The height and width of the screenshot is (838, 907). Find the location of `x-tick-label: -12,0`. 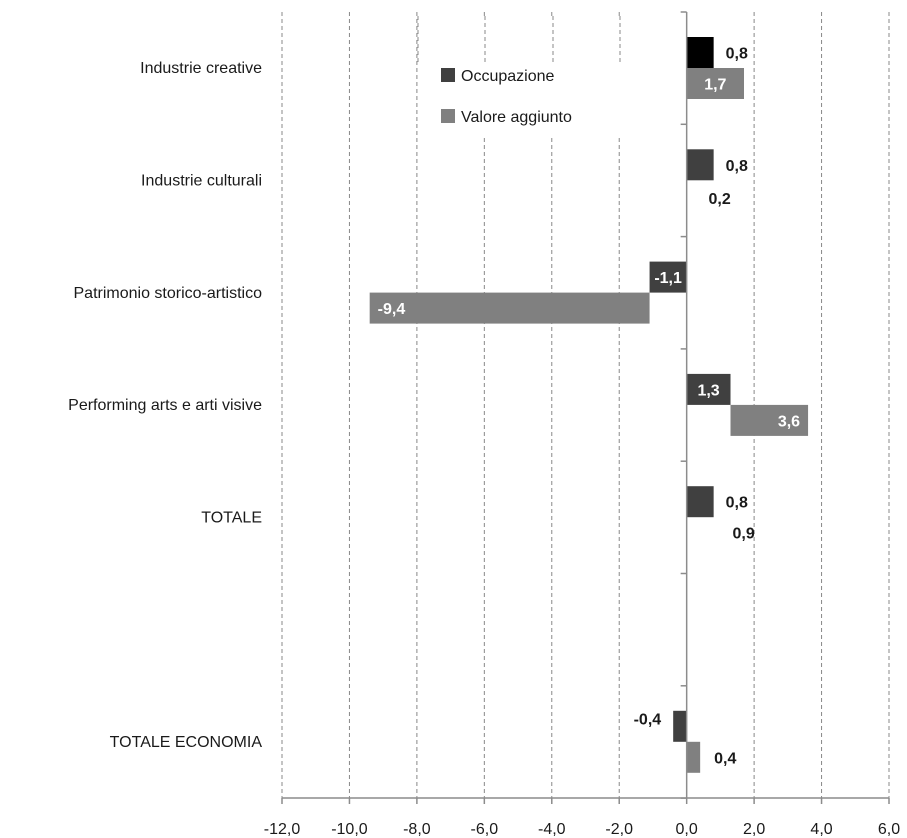

x-tick-label: -12,0 is located at coordinates (282, 829).